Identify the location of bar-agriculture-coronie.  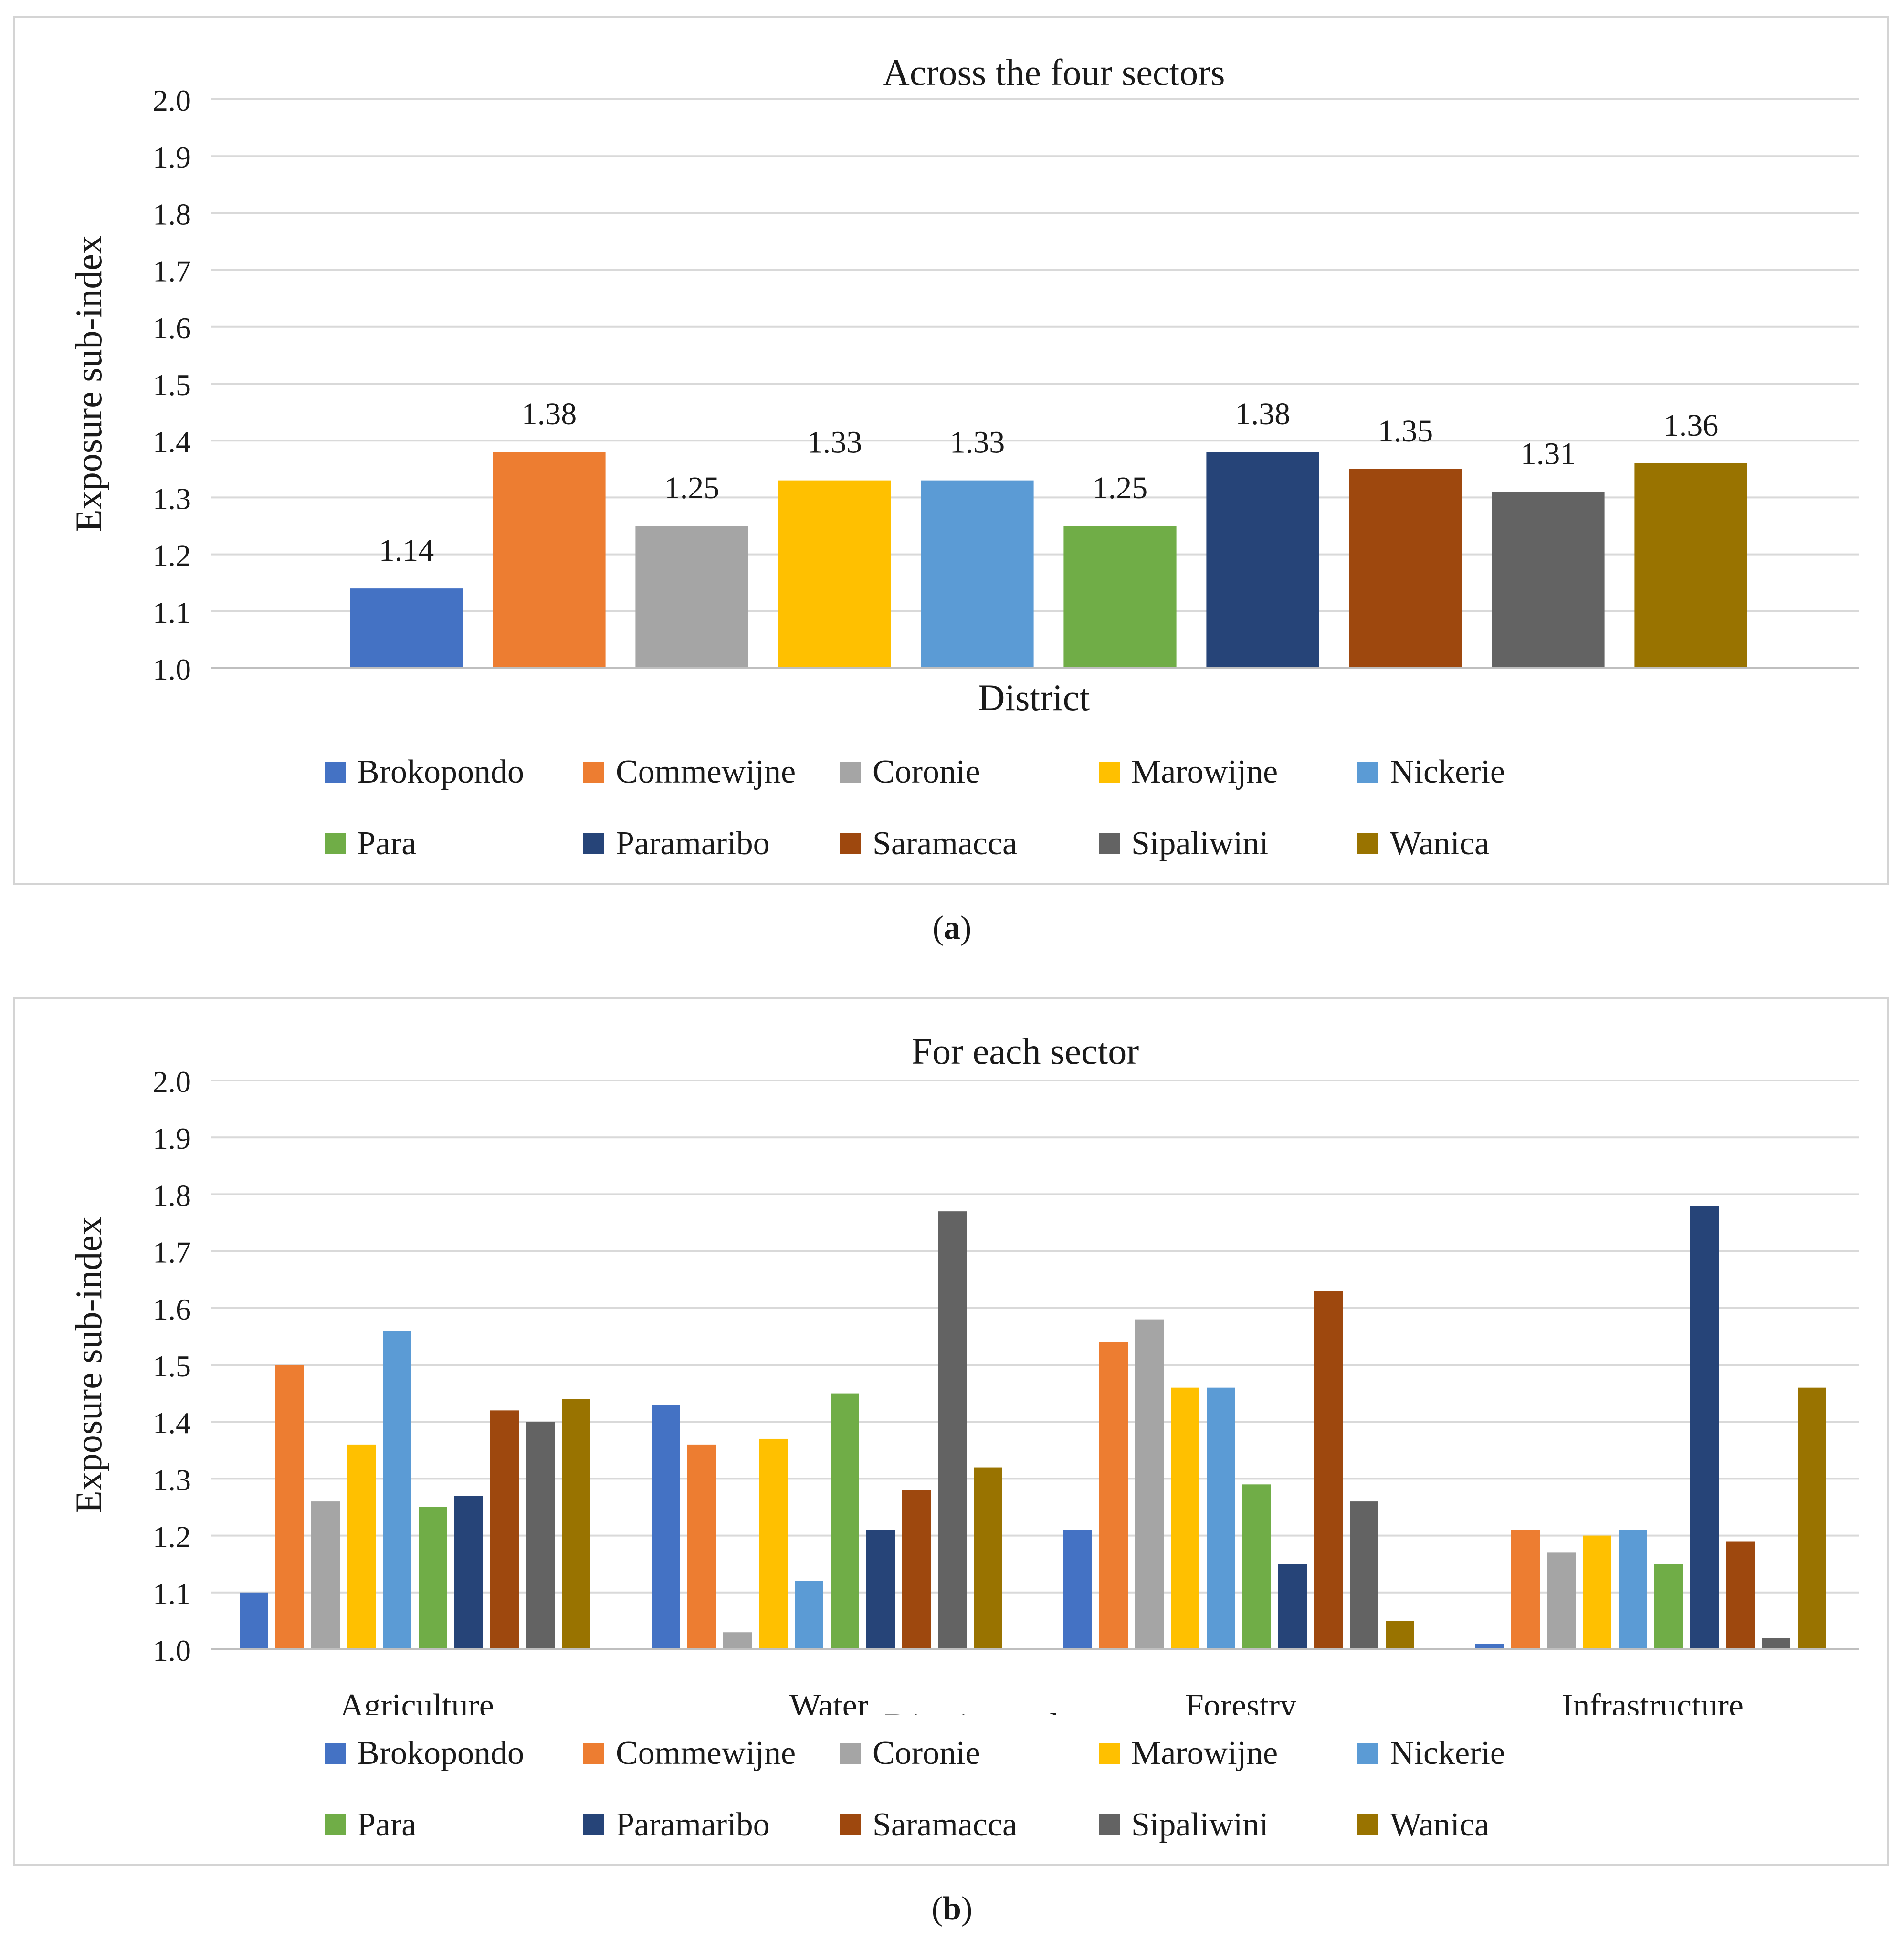
(325, 1575).